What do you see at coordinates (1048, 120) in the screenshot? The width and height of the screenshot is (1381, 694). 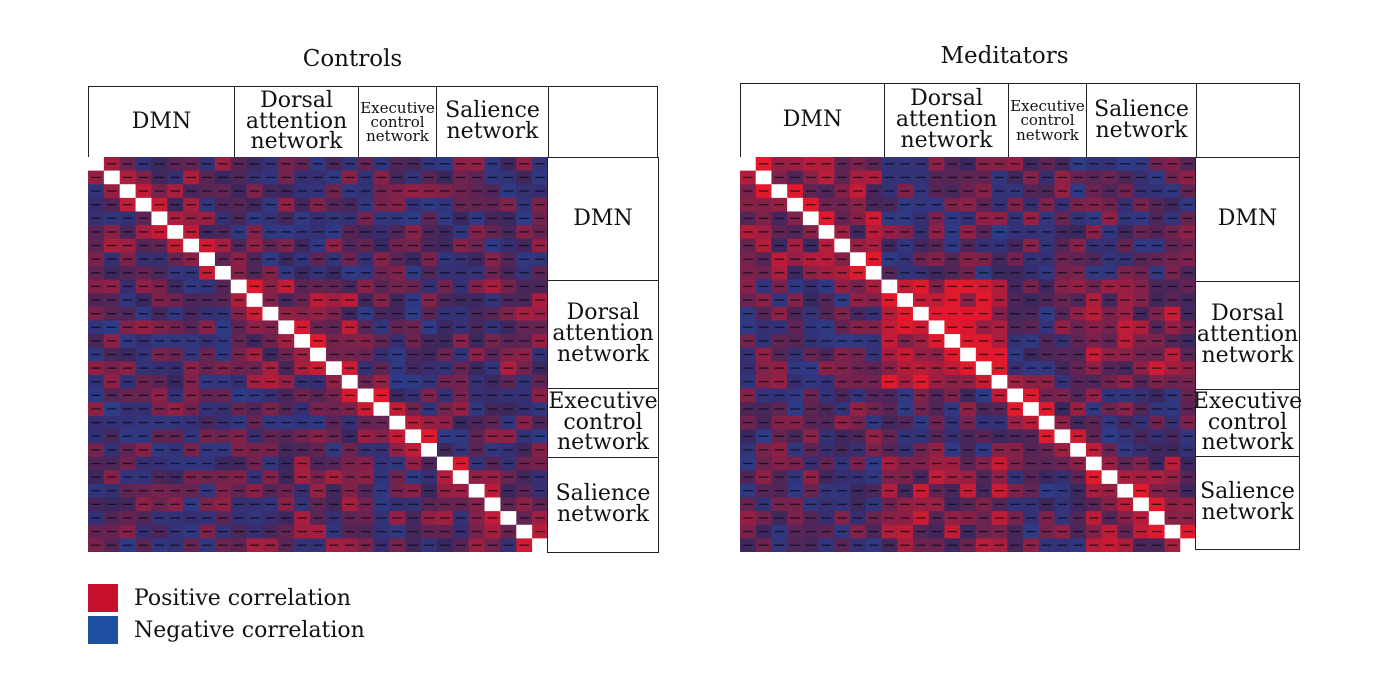 I see `meditators-top-executive-label: Executive control network` at bounding box center [1048, 120].